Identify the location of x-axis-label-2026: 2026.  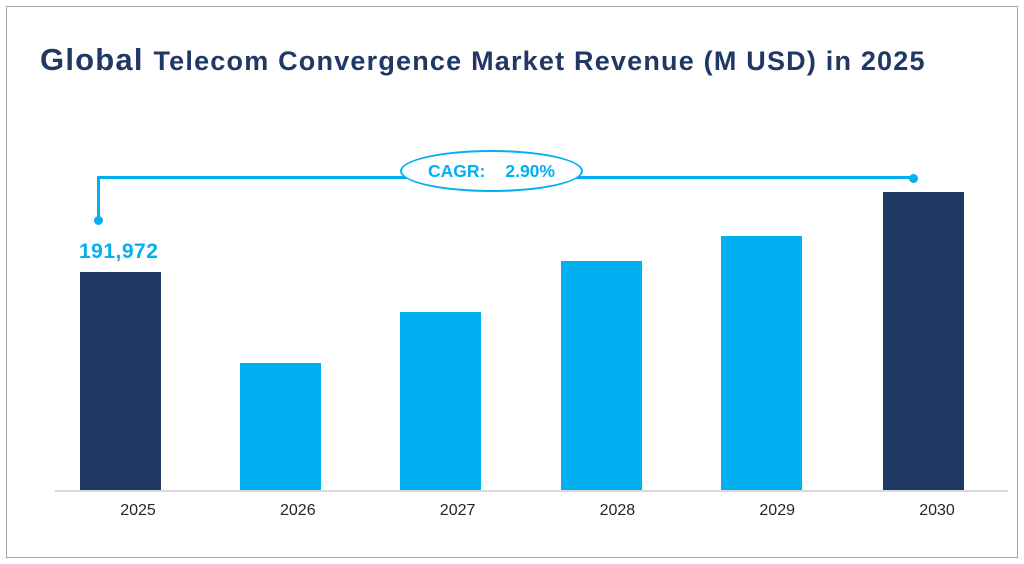
(298, 510).